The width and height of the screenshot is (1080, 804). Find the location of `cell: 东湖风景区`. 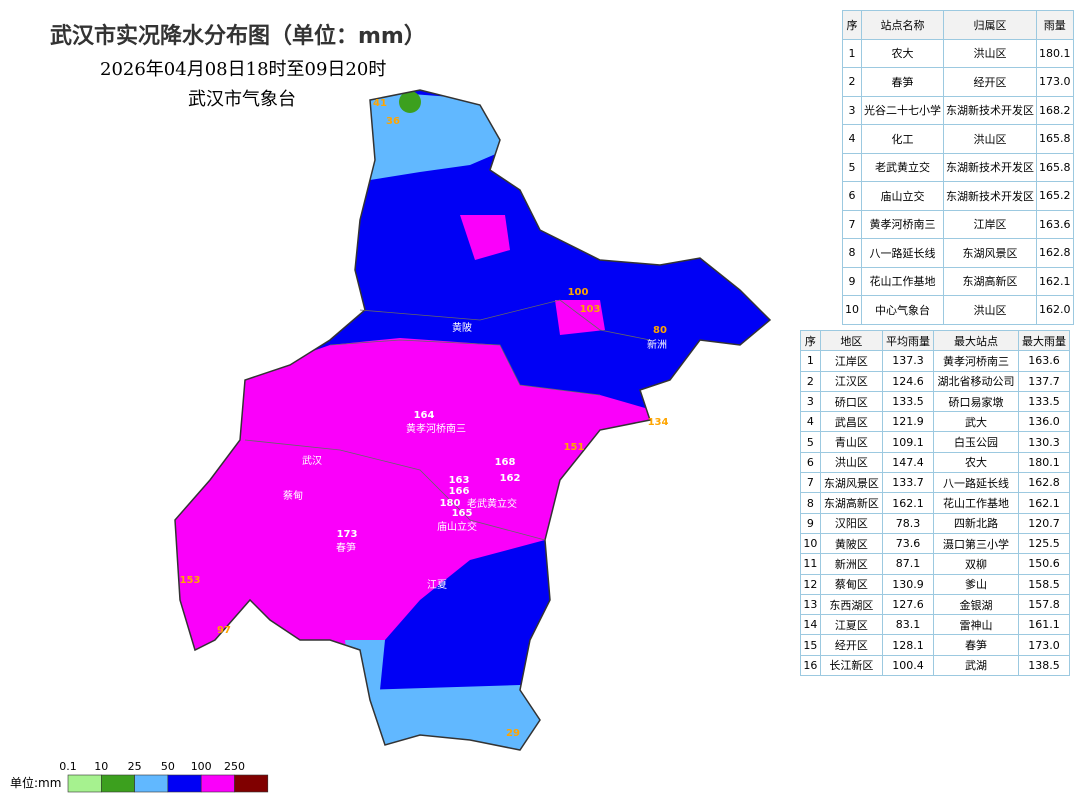

cell: 东湖风景区 is located at coordinates (851, 483).